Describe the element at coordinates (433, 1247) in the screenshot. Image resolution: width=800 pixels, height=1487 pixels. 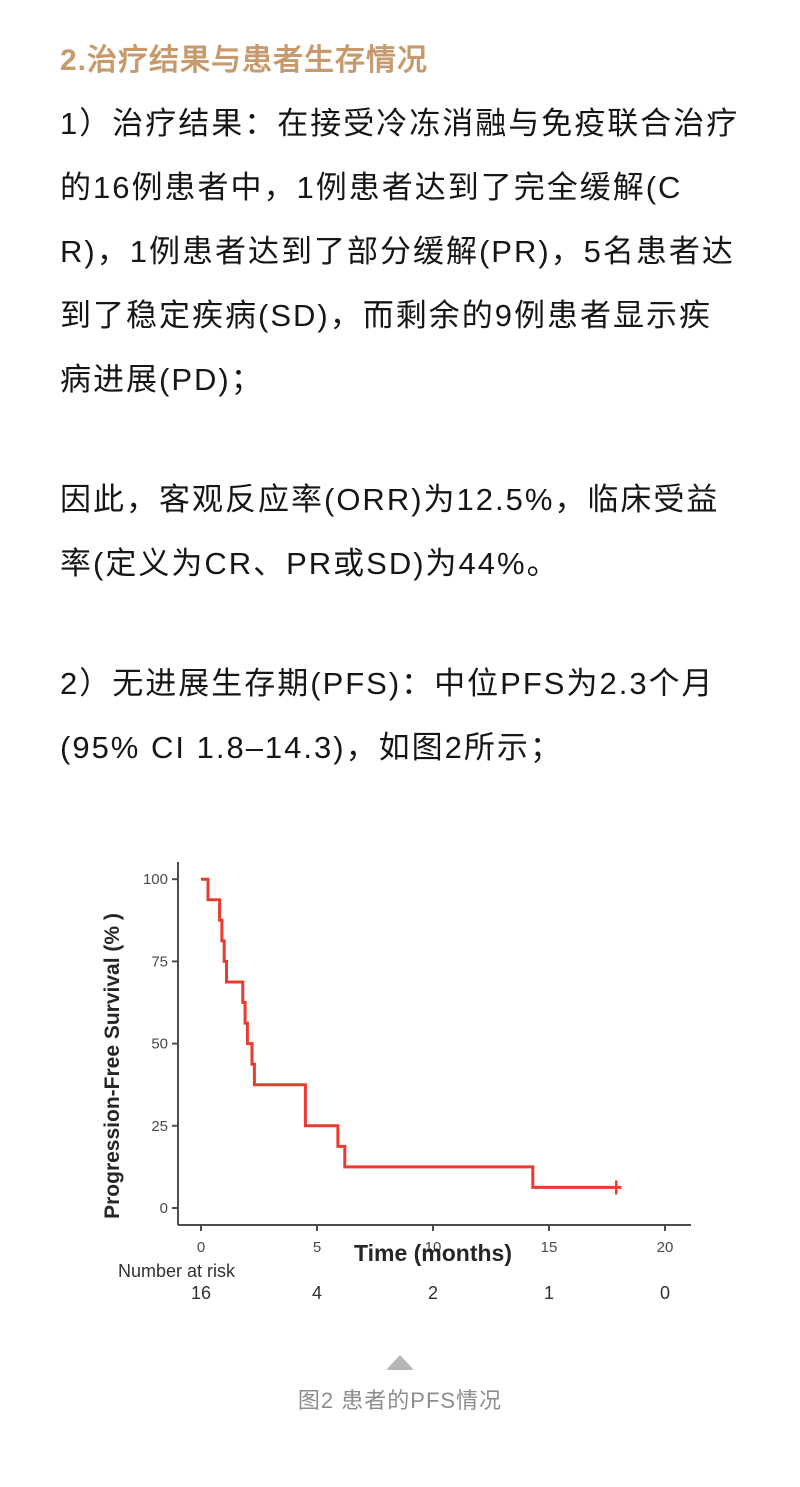
I see `x-tick-label: 10` at that location.